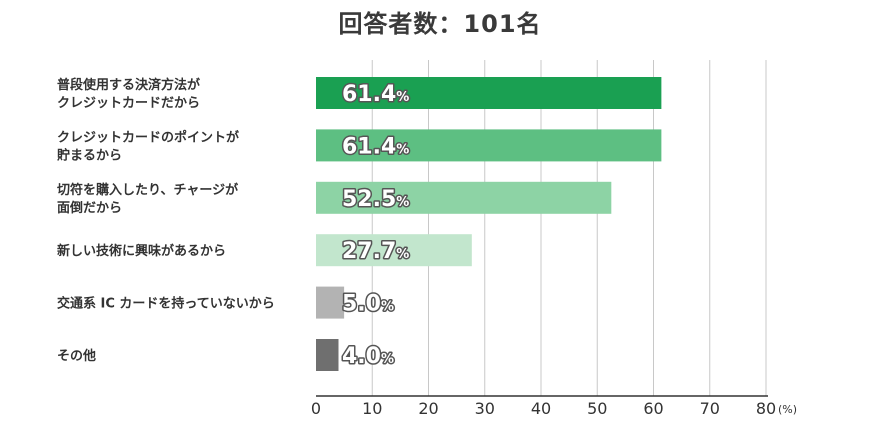 Image resolution: width=880 pixels, height=422 pixels. I want to click on category-label: 面倒だから, so click(89, 208).